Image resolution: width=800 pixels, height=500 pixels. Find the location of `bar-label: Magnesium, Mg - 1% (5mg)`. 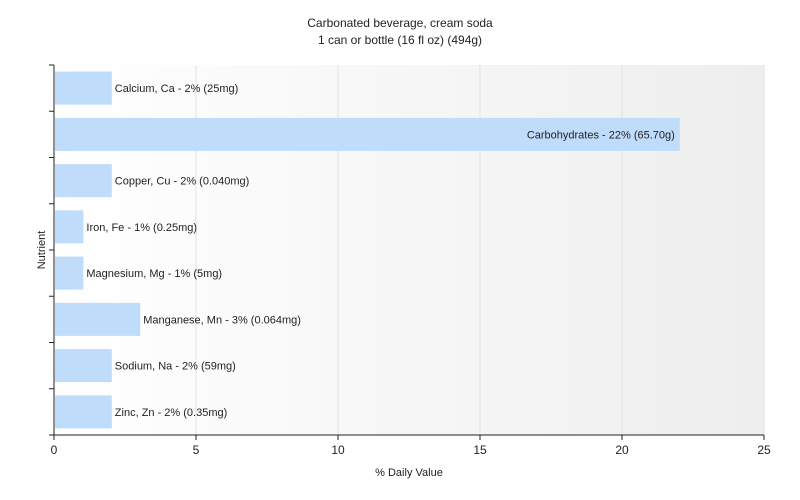

bar-label: Magnesium, Mg - 1% (5mg) is located at coordinates (154, 274).